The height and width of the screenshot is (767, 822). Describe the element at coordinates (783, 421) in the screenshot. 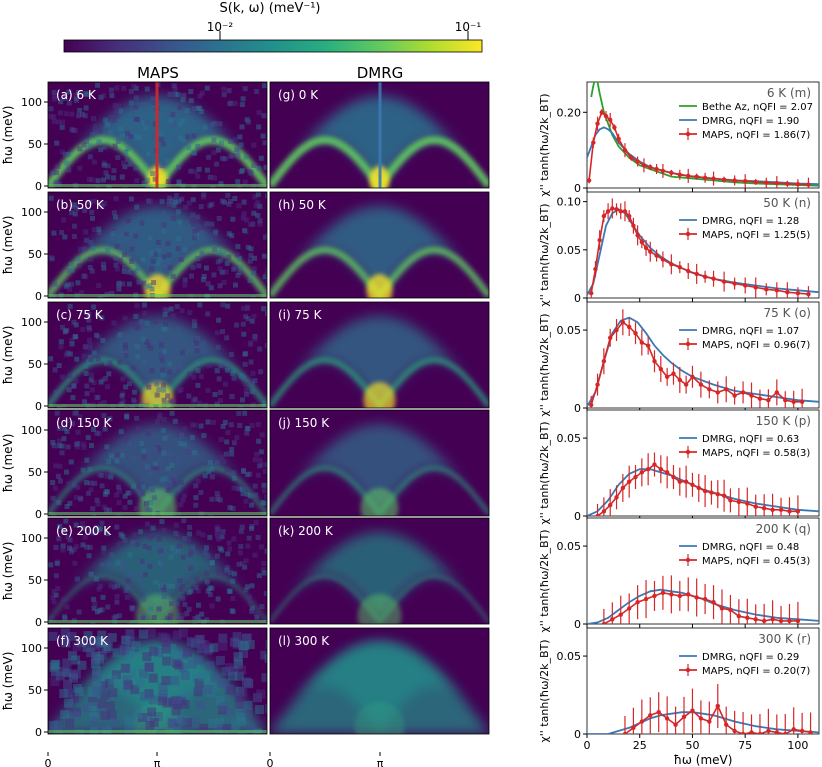

I see `line-panel-tag: 150 K (p)` at that location.